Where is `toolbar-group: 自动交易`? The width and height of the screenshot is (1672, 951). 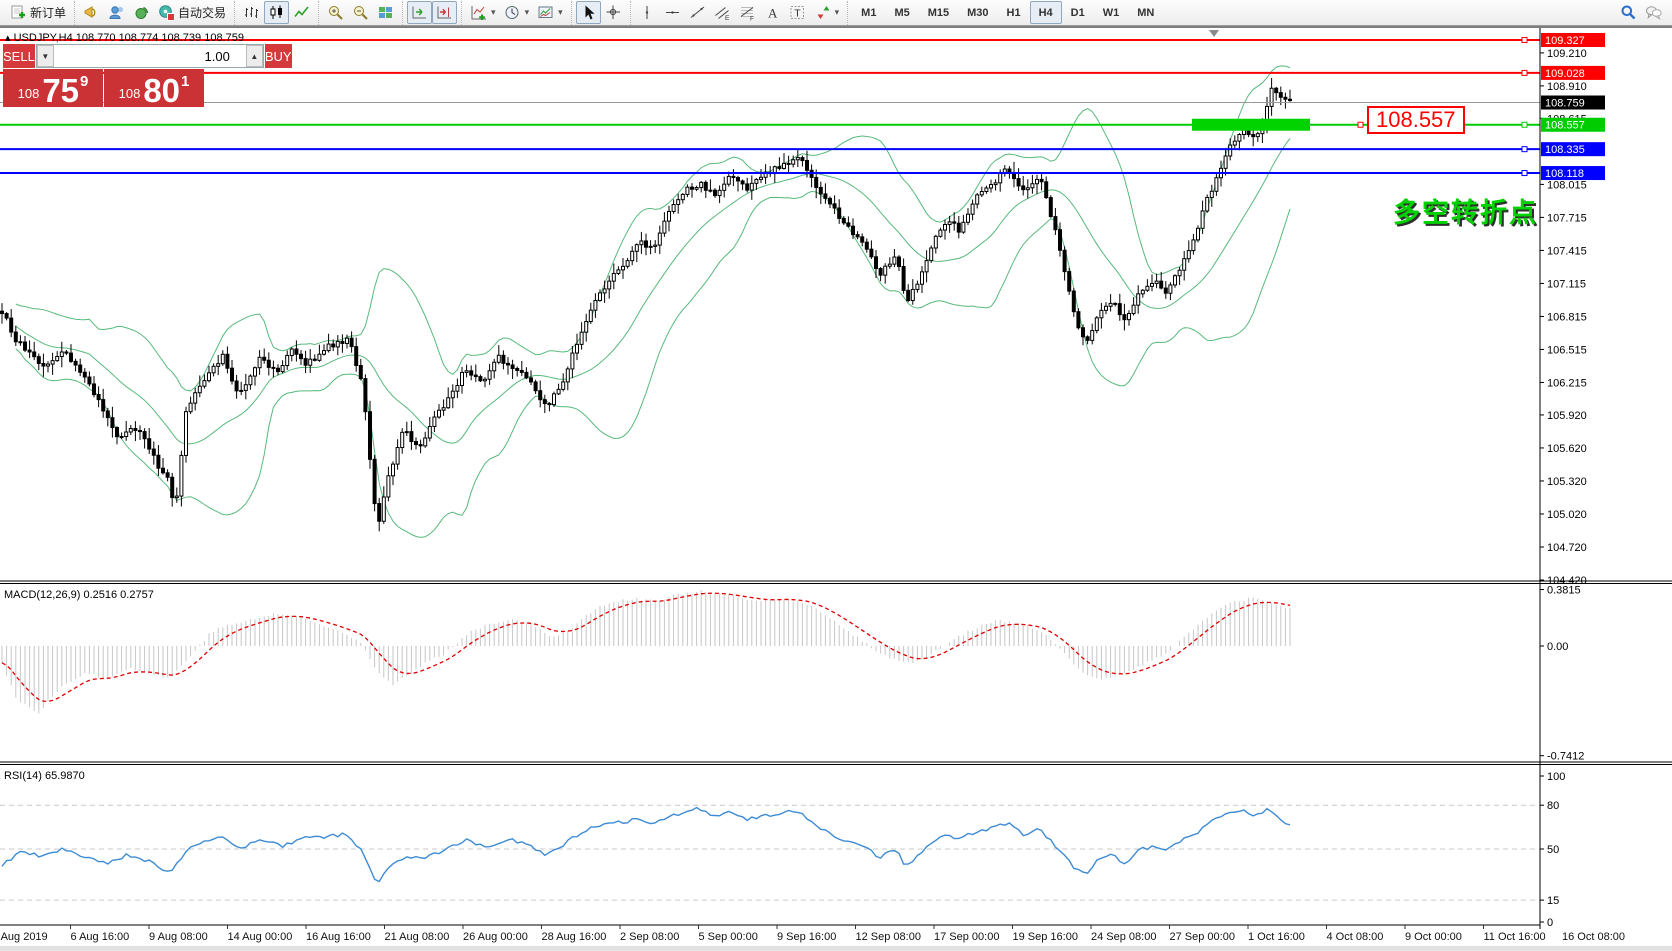
toolbar-group: 自动交易 is located at coordinates (154, 12).